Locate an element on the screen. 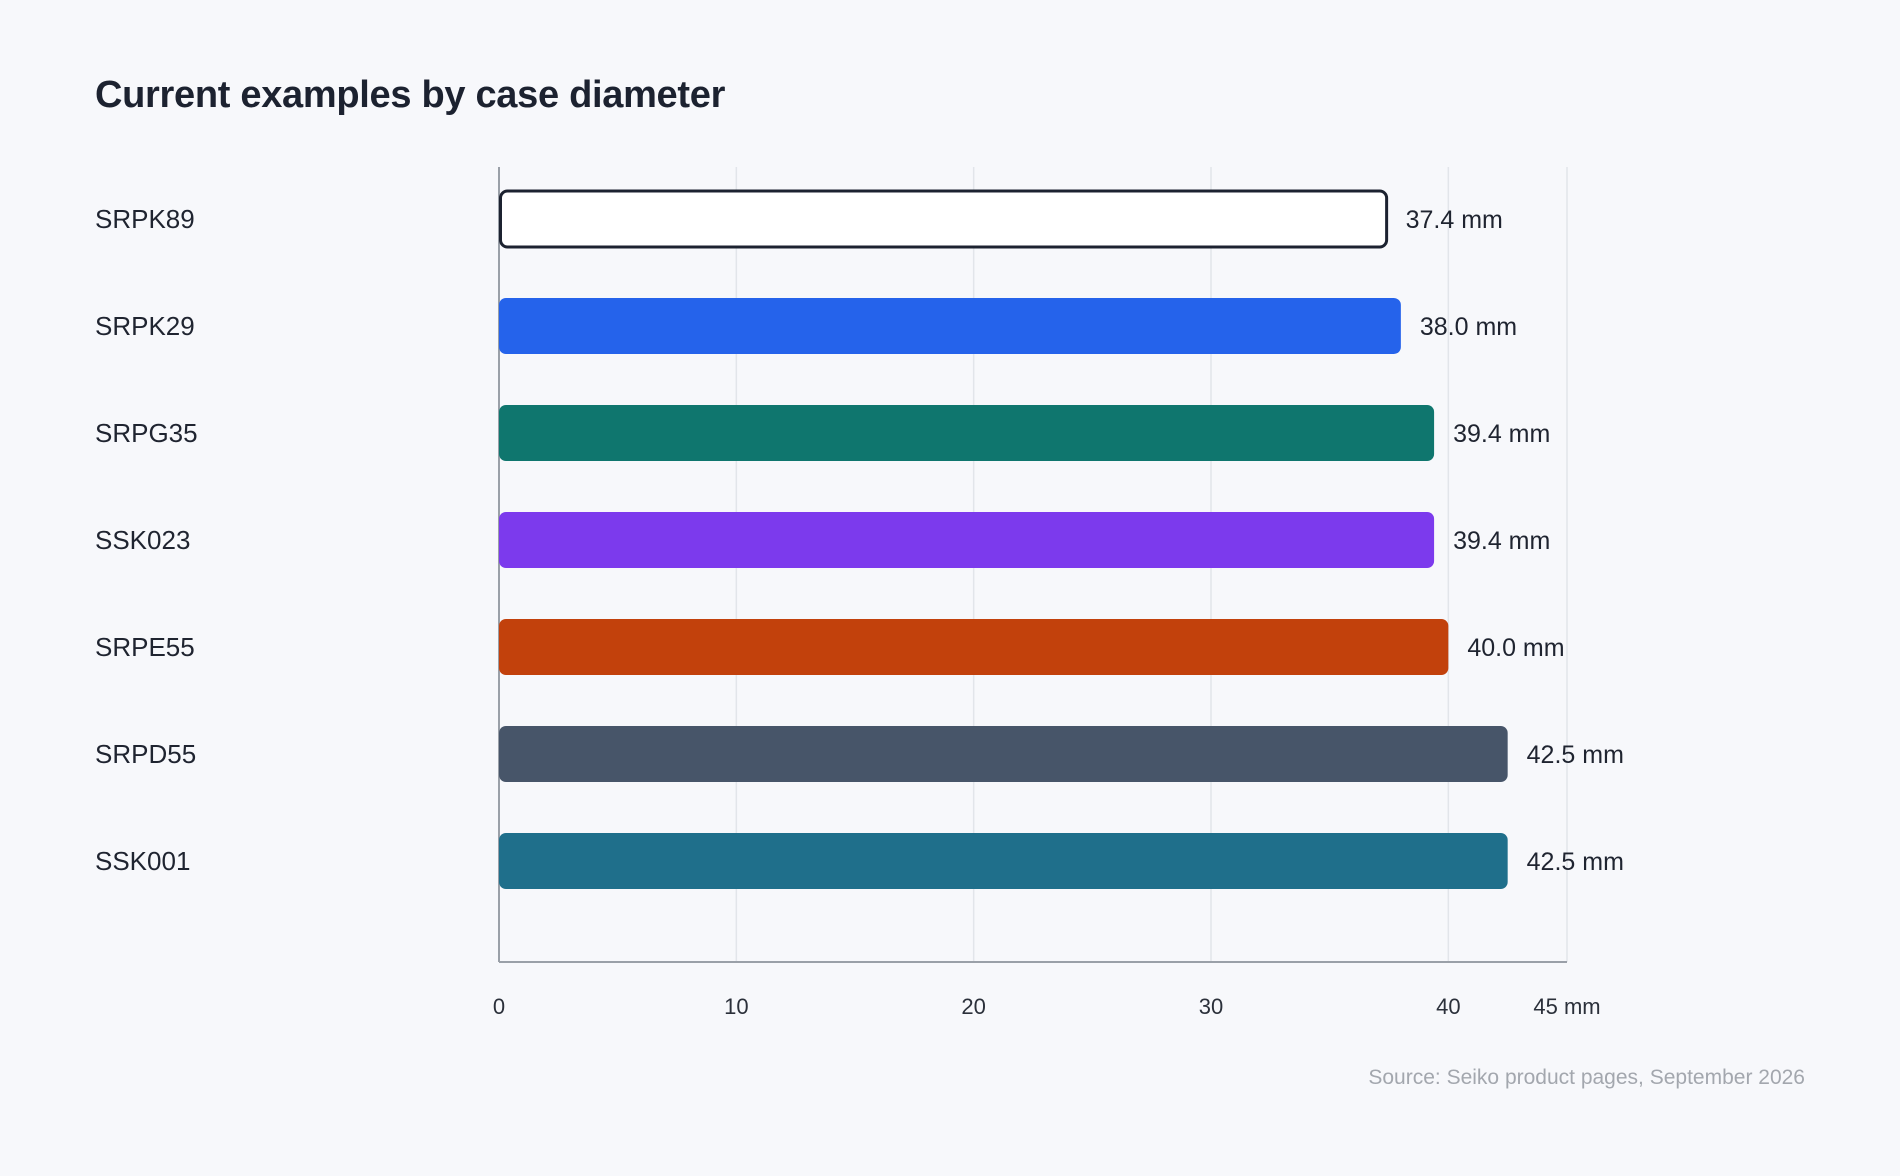 The width and height of the screenshot is (1900, 1176). x-tick-label: 20 is located at coordinates (973, 1006).